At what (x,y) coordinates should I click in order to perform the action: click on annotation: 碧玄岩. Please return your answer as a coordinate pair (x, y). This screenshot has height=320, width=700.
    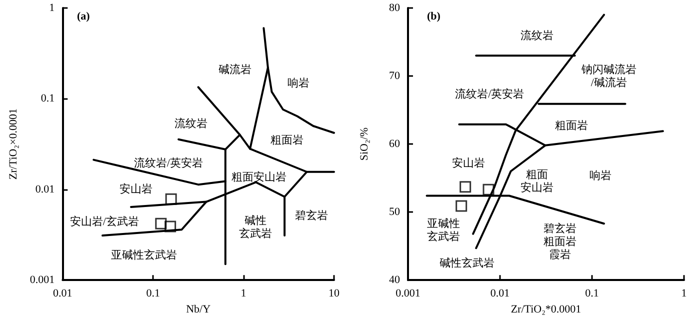
    Looking at the image, I should click on (311, 215).